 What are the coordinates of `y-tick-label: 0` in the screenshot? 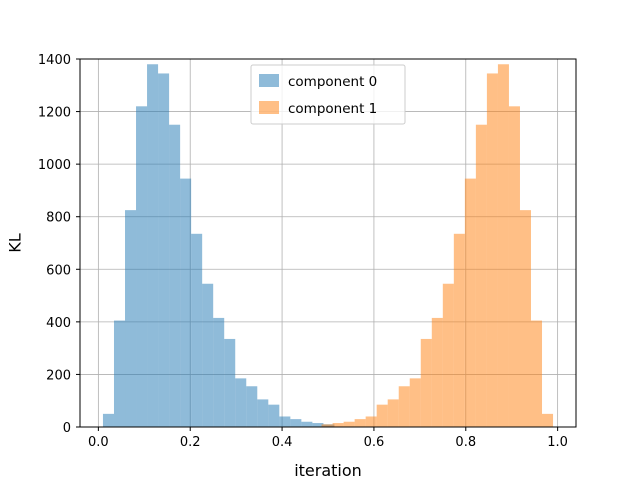 It's located at (67, 428).